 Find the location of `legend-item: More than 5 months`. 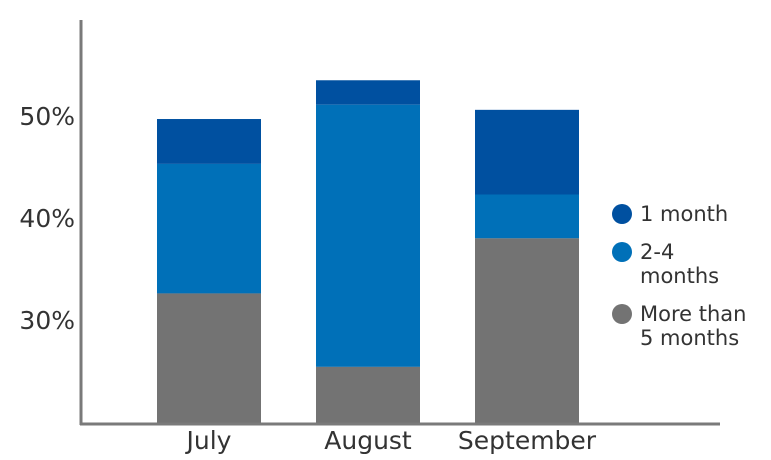

legend-item: More than 5 months is located at coordinates (687, 326).